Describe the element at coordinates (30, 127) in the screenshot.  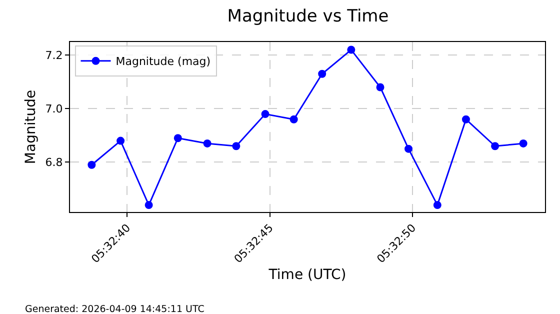
I see `y-axis-title: Magnitude` at that location.